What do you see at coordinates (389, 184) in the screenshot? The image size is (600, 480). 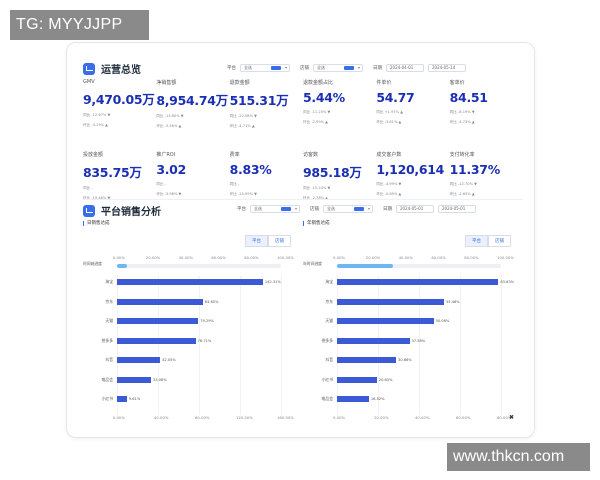 I see `kpi-yoy: 同比 -4.99% ▼` at bounding box center [389, 184].